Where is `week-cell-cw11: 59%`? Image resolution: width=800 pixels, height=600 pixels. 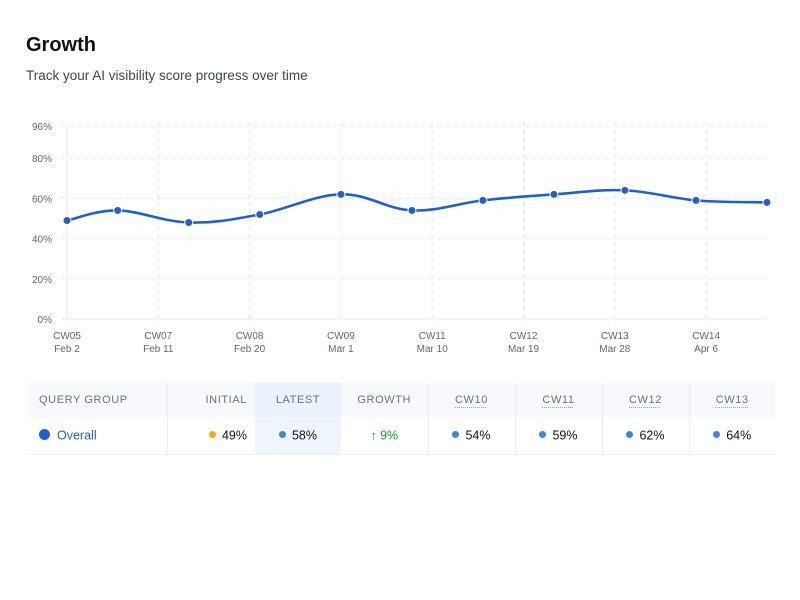
week-cell-cw11: 59% is located at coordinates (559, 436).